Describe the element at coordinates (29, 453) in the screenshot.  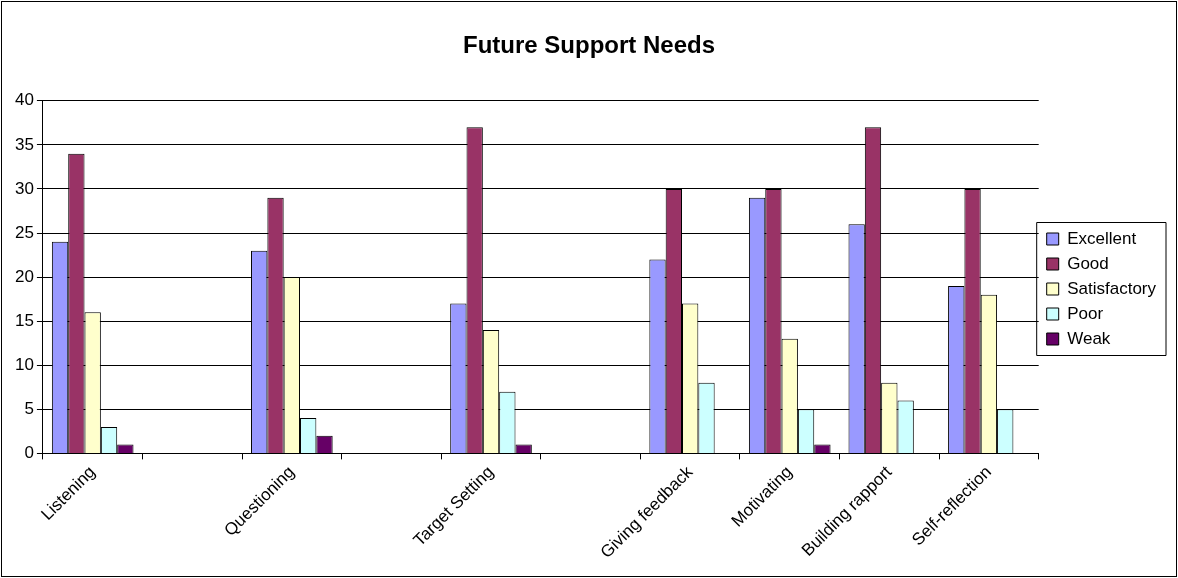
I see `y-tick-label: 0` at that location.